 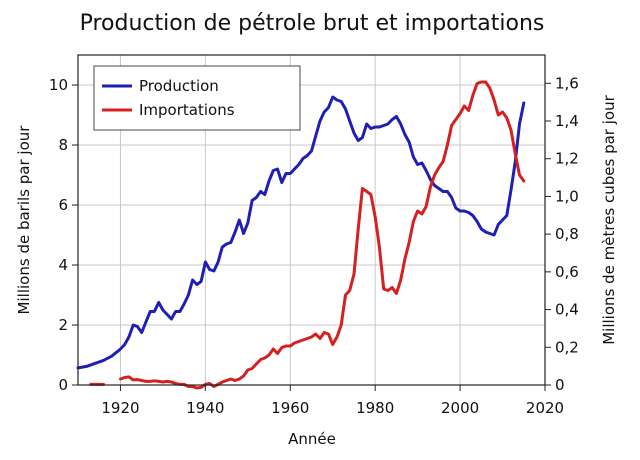 I want to click on y2-tick-label: 0,4, so click(x=567, y=310).